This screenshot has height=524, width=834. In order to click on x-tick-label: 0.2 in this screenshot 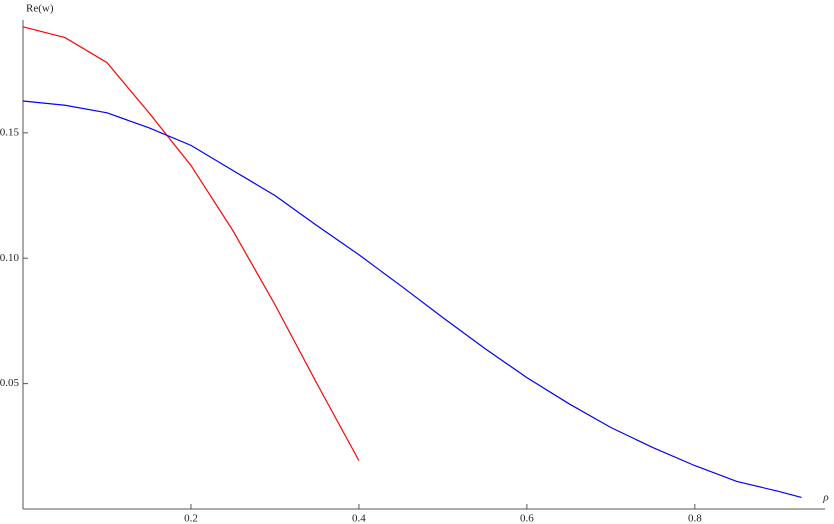, I will do `click(191, 518)`.